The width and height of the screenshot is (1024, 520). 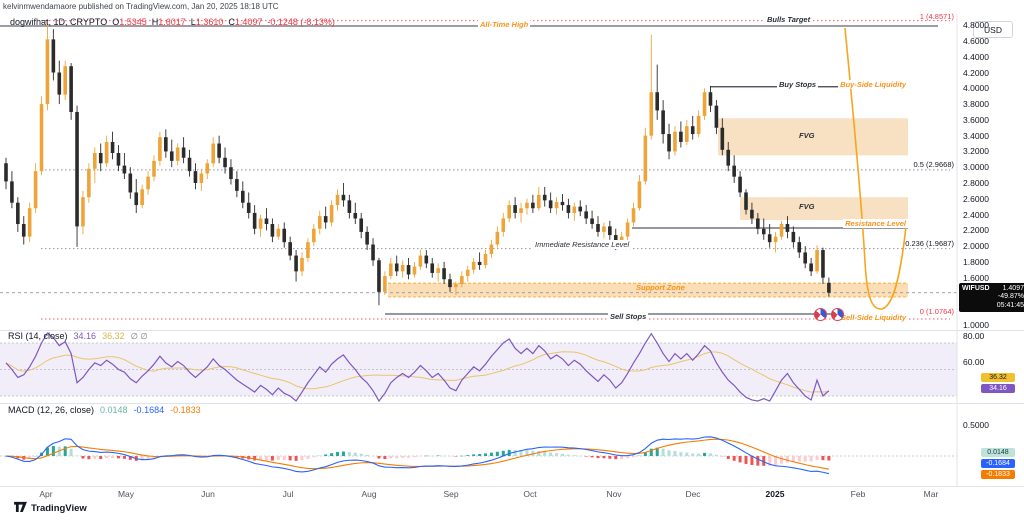 What do you see at coordinates (126, 494) in the screenshot?
I see `time-axis-label: May` at bounding box center [126, 494].